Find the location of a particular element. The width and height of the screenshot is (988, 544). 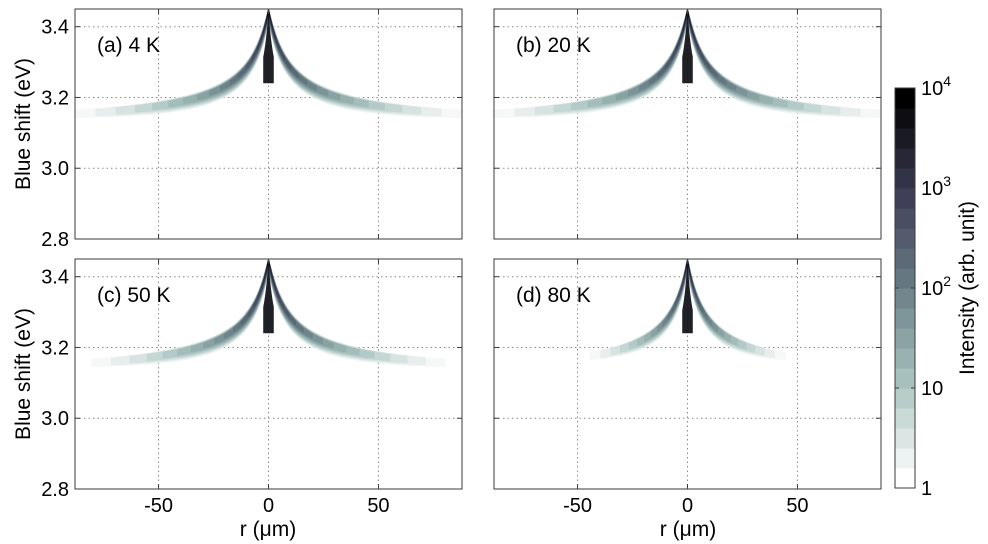

colorbar-tick-label: 1 is located at coordinates (926, 489).